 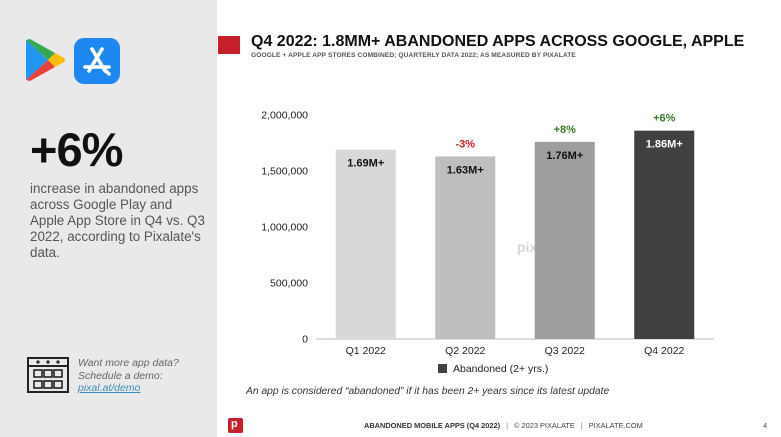 What do you see at coordinates (366, 351) in the screenshot?
I see `x-tick-label: Q1 2022` at bounding box center [366, 351].